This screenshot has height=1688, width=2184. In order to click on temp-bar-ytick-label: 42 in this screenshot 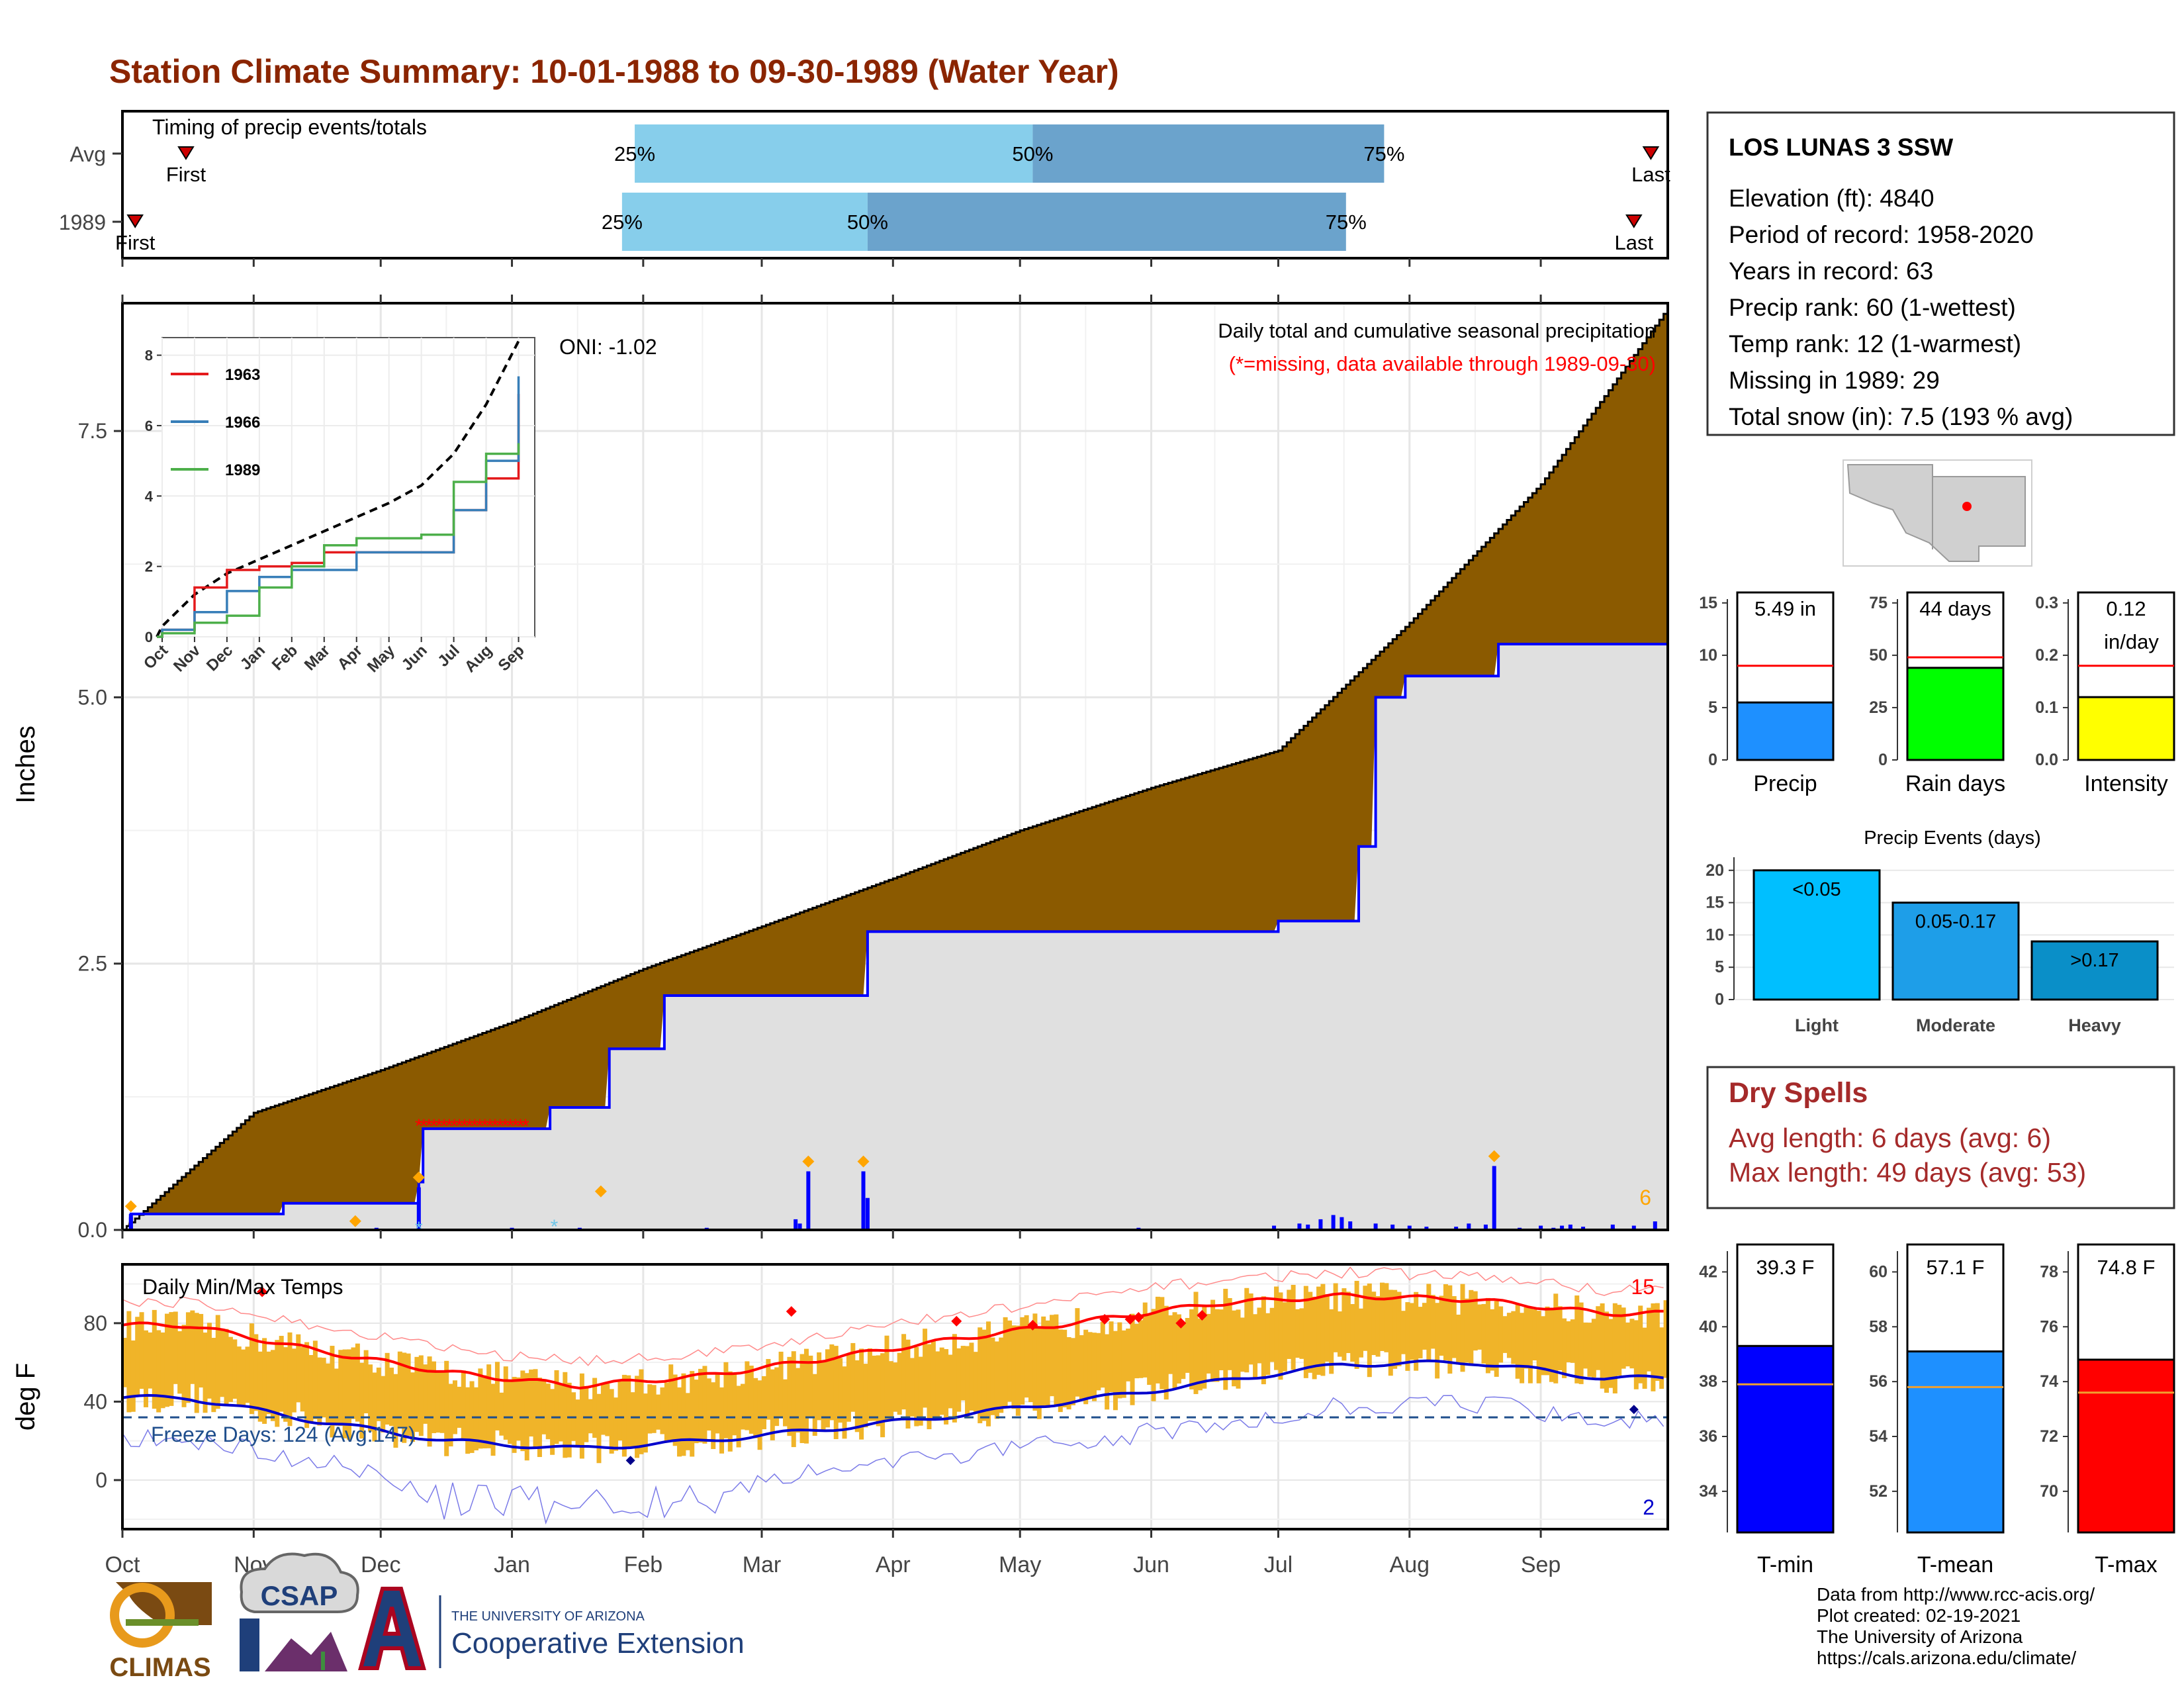, I will do `click(1708, 1271)`.